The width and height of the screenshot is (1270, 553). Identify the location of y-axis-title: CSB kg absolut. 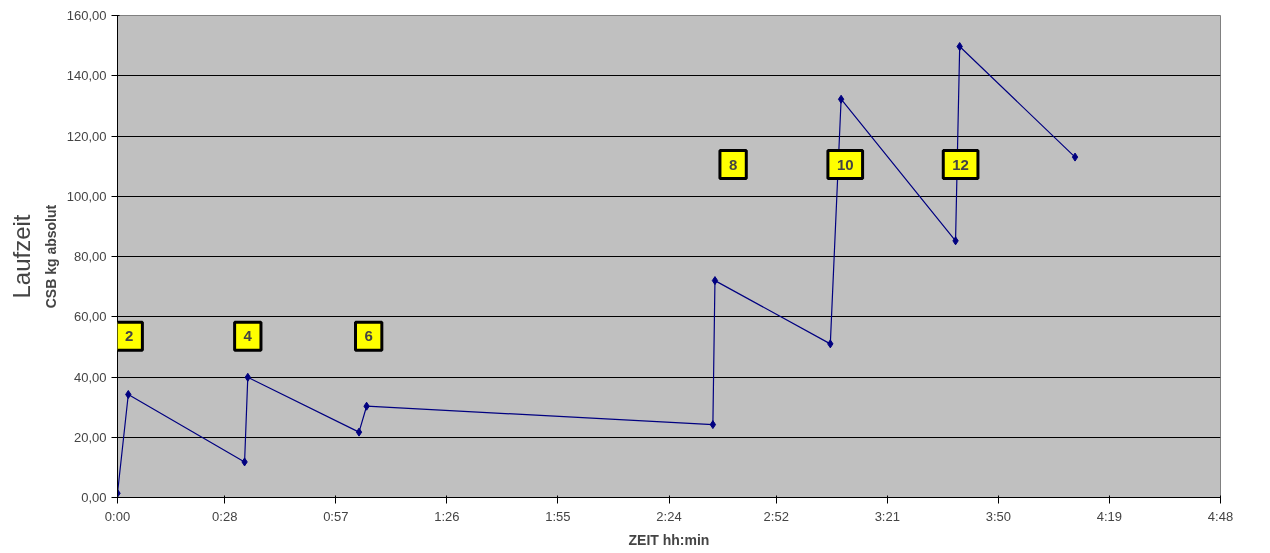
(50, 256).